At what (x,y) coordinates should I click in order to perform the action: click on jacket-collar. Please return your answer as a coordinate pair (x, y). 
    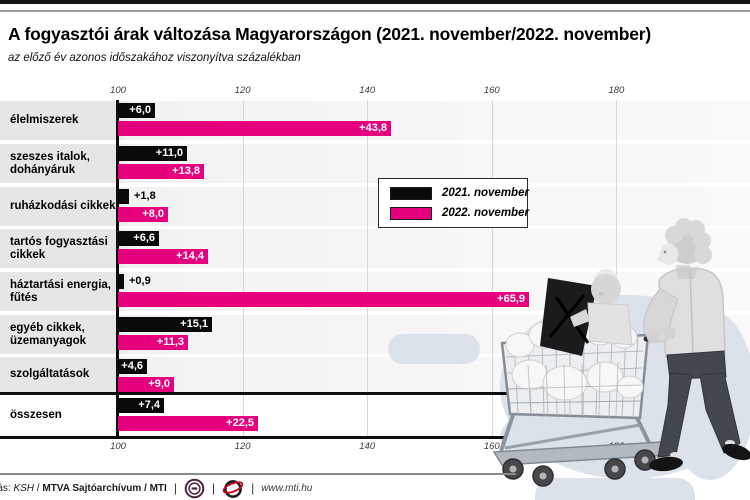
    Looking at the image, I should click on (687, 273).